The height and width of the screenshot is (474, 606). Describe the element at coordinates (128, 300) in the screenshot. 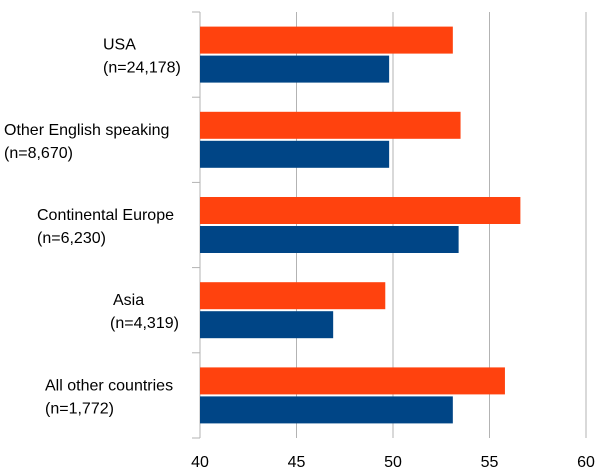

I see `category-name-3: Asia` at that location.